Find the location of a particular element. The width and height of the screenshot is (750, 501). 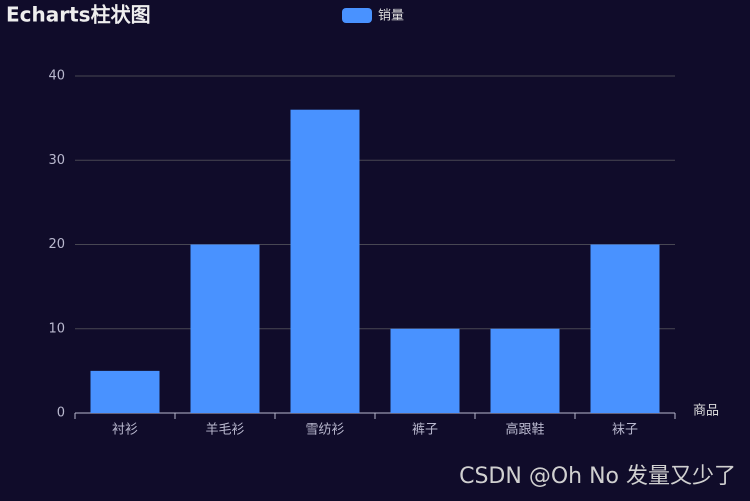

y-tick-label: 10 is located at coordinates (56, 328).